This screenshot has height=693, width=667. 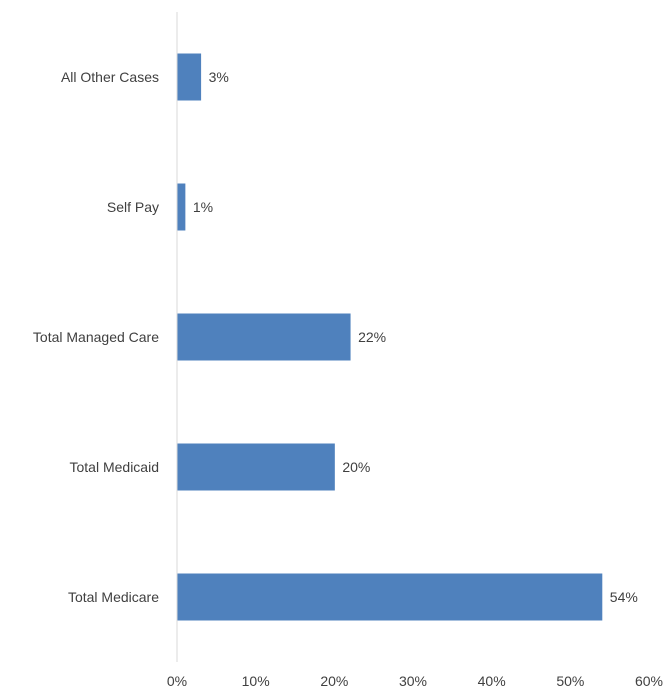 What do you see at coordinates (181, 207) in the screenshot?
I see `bar-self-pay` at bounding box center [181, 207].